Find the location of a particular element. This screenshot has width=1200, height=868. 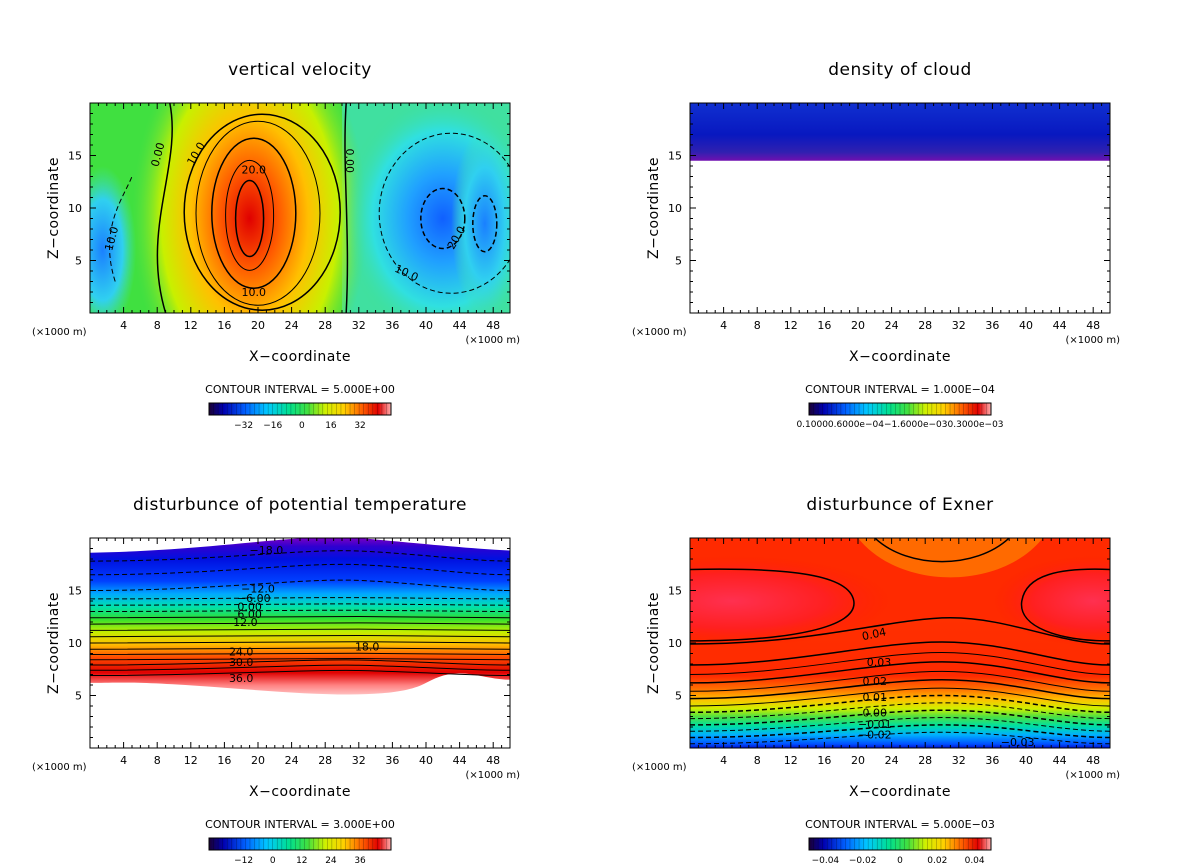

contour-label: 12.0 is located at coordinates (245, 622).